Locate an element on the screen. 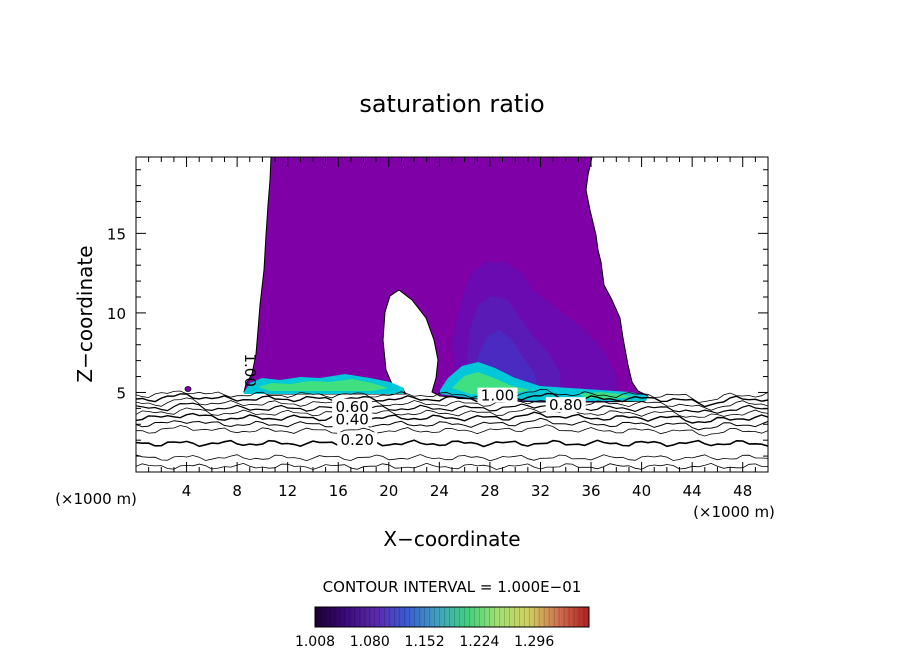  x-tick-label: 24 is located at coordinates (439, 491).